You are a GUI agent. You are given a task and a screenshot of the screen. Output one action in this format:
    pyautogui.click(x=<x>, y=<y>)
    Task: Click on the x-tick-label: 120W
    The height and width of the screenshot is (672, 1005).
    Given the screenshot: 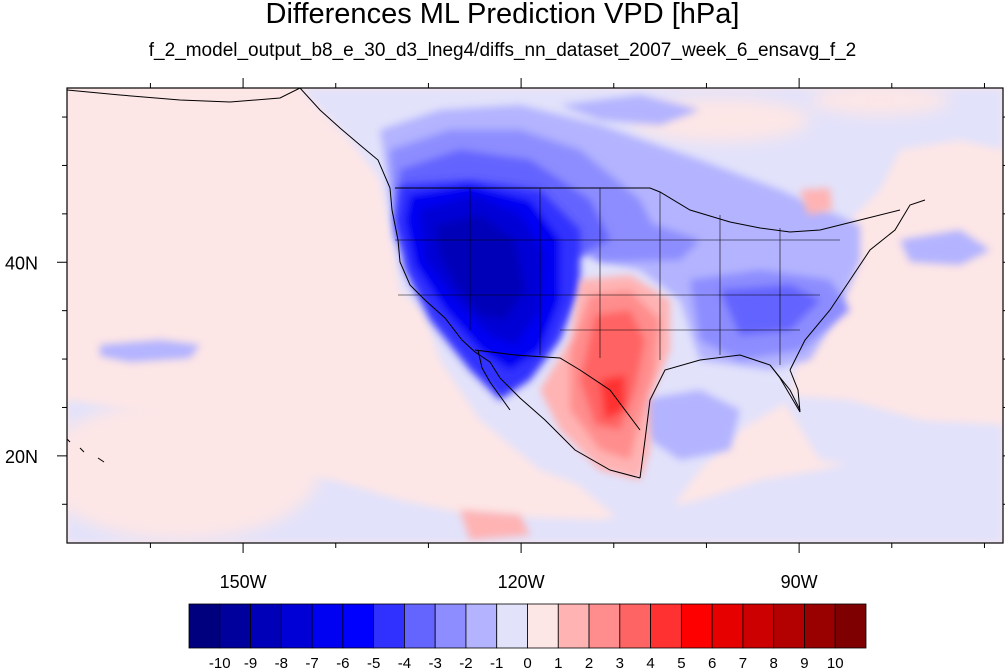 What is the action you would take?
    pyautogui.click(x=521, y=582)
    